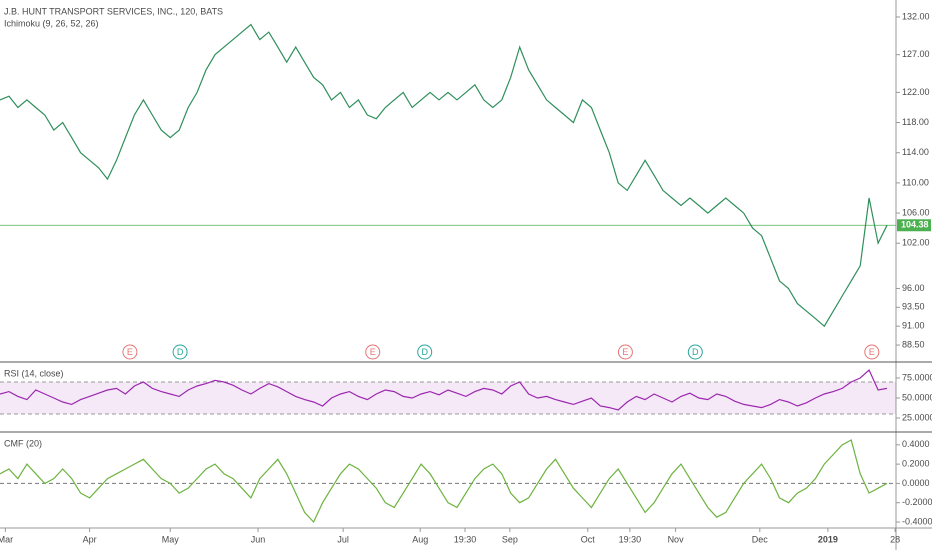 The image size is (932, 550). What do you see at coordinates (588, 539) in the screenshot?
I see `x-tick-label: Oct` at bounding box center [588, 539].